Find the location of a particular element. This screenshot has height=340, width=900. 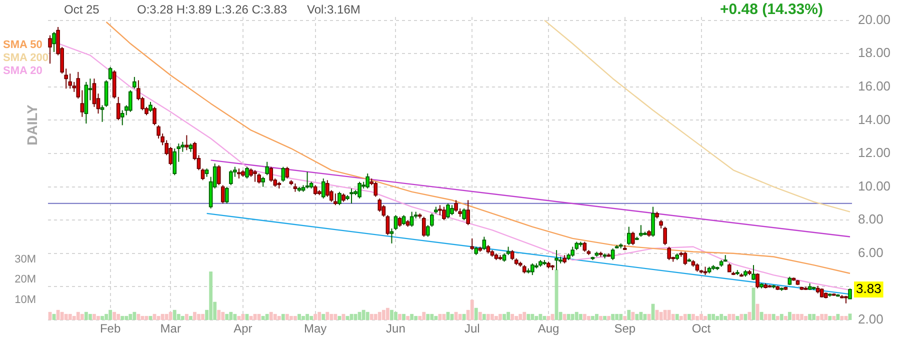

x-tick-label: May is located at coordinates (315, 329).